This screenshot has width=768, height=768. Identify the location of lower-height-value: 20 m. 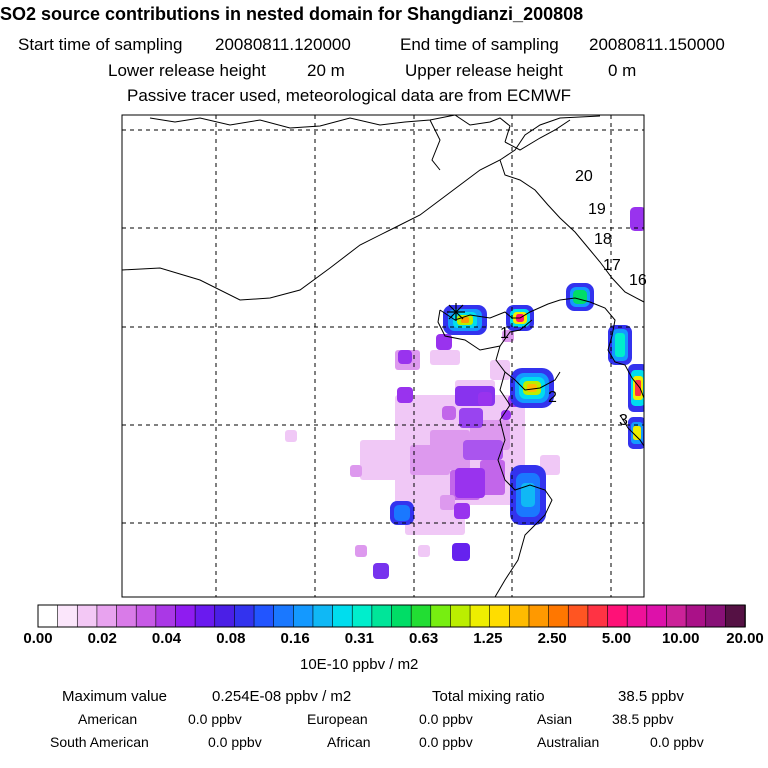
(326, 70).